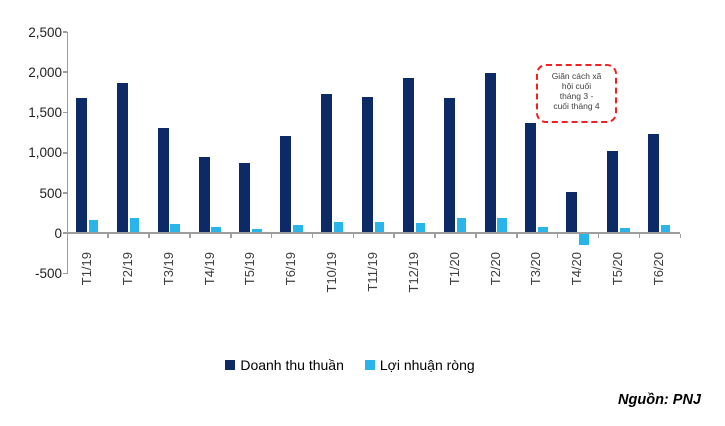 The height and width of the screenshot is (426, 725). I want to click on y-axis-tick-label: -500, so click(48, 273).